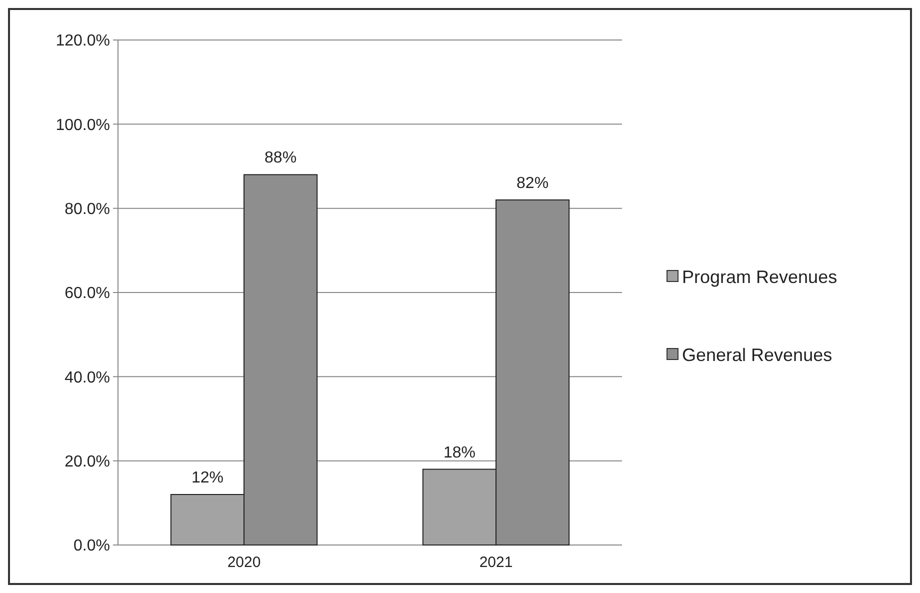  What do you see at coordinates (87, 461) in the screenshot?
I see `y-tick-label: 20.0%` at bounding box center [87, 461].